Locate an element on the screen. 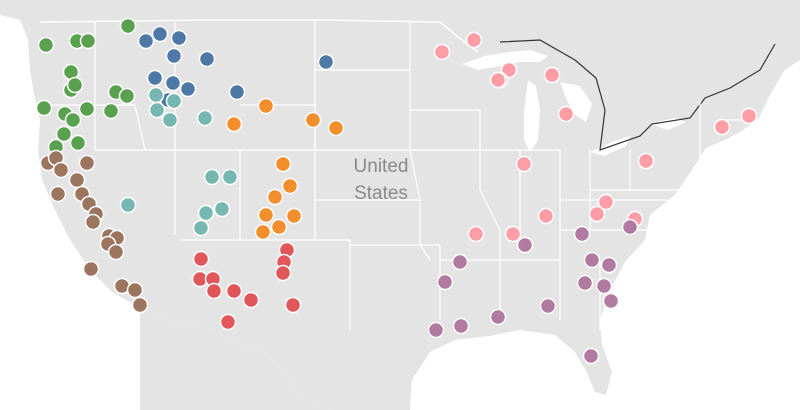 The image size is (800, 410). country-label-line1: United is located at coordinates (381, 166).